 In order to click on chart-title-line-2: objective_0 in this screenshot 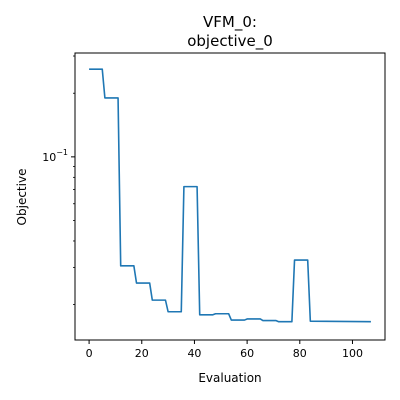, I will do `click(230, 41)`.